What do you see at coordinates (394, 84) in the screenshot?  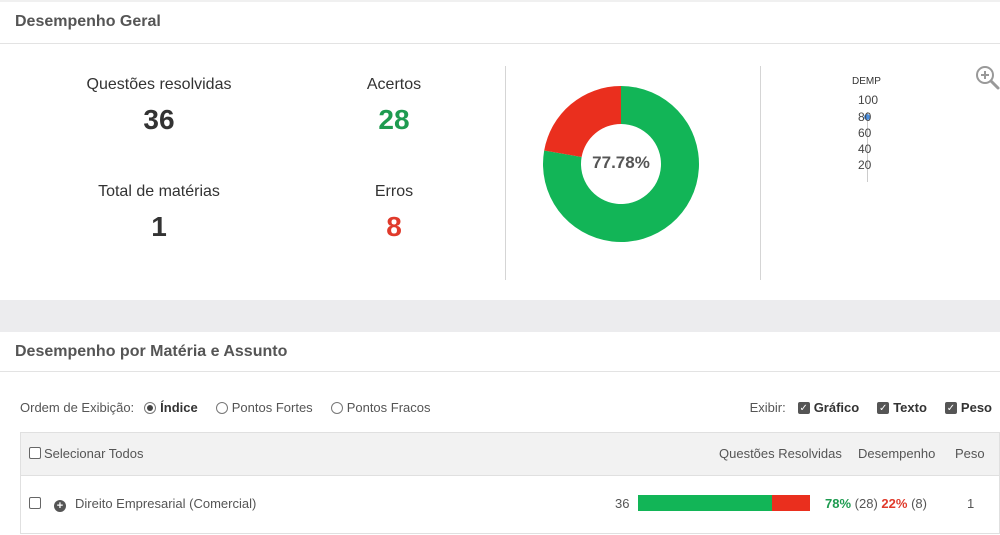 I see `correct-label: Acertos` at bounding box center [394, 84].